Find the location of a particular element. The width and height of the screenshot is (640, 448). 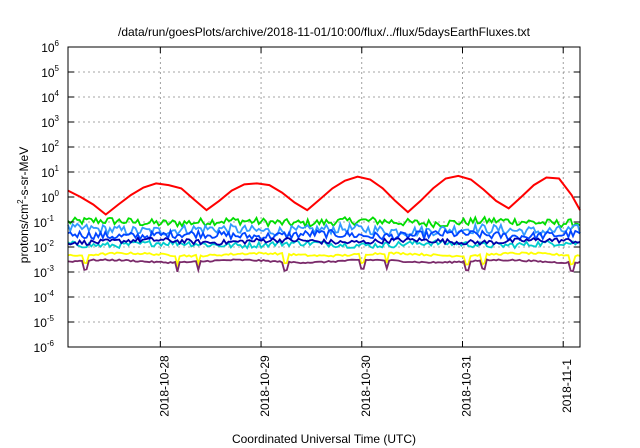

y-tick-label: 10⁶ is located at coordinates (50, 47).